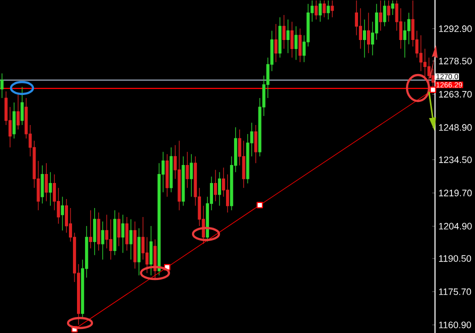  What do you see at coordinates (455, 193) in the screenshot?
I see `y-tick-label: 1219.70` at bounding box center [455, 193].